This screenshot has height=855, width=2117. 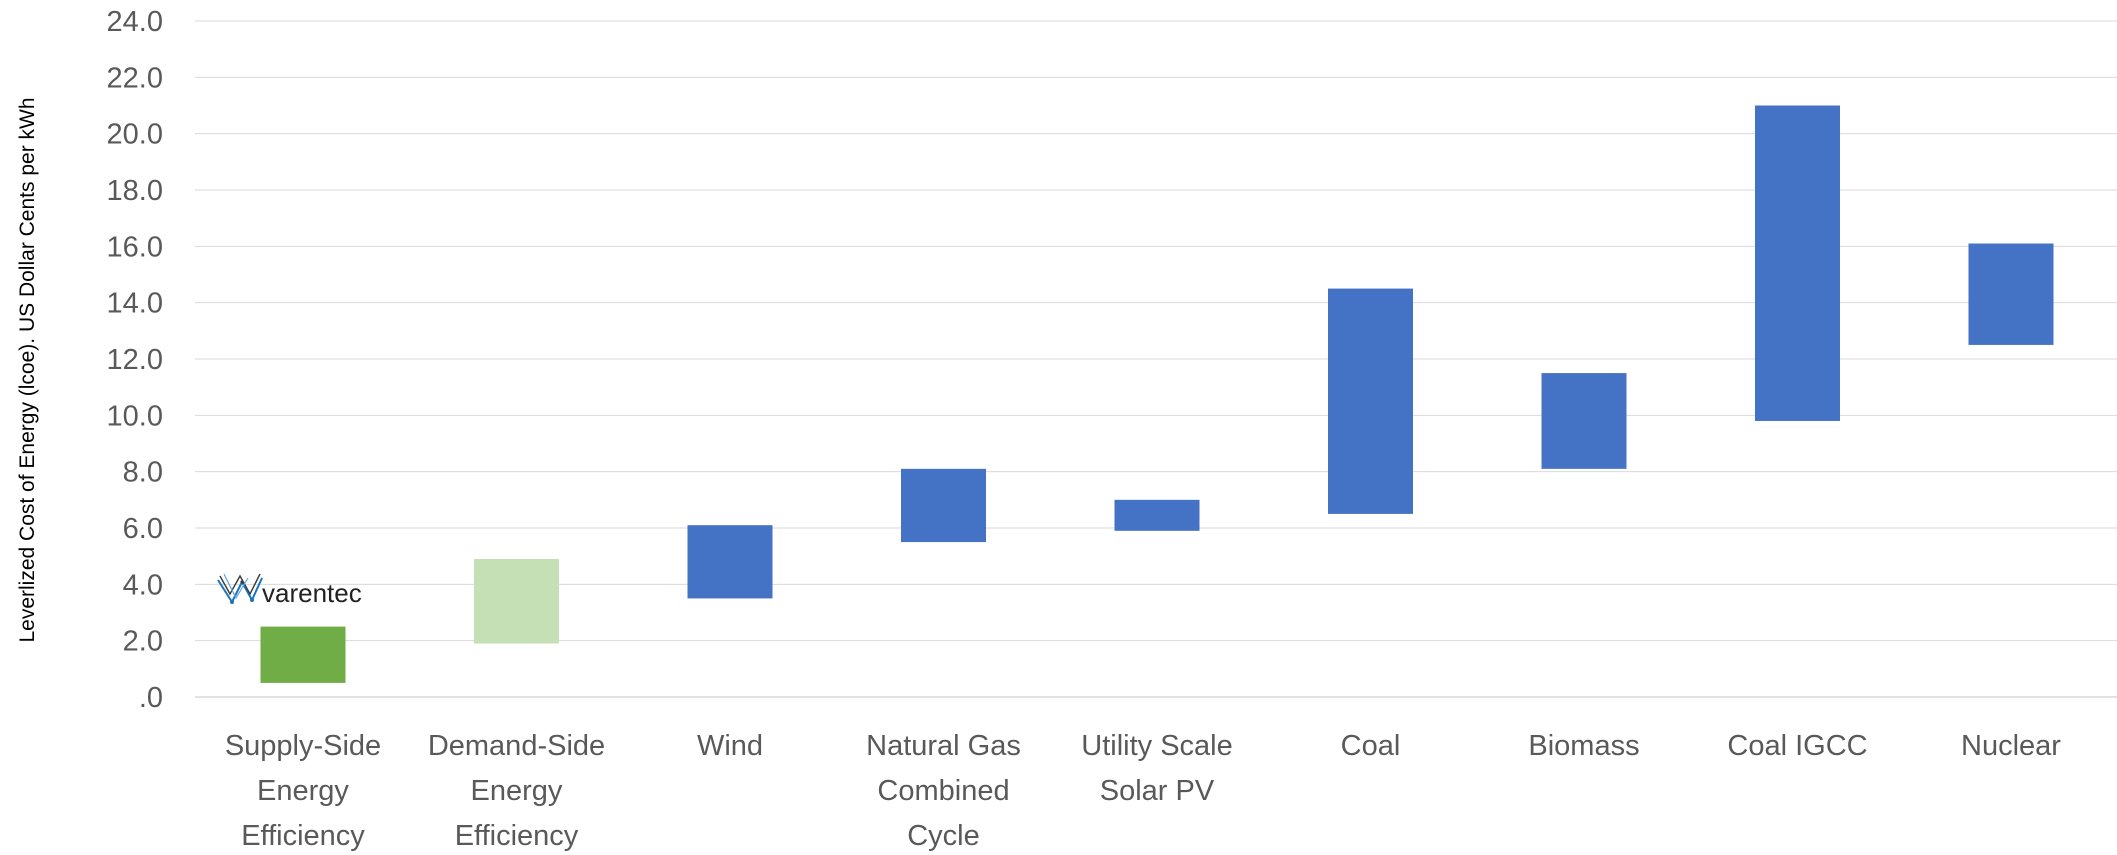 I want to click on x-category-label: Utility Scale, so click(x=1157, y=746).